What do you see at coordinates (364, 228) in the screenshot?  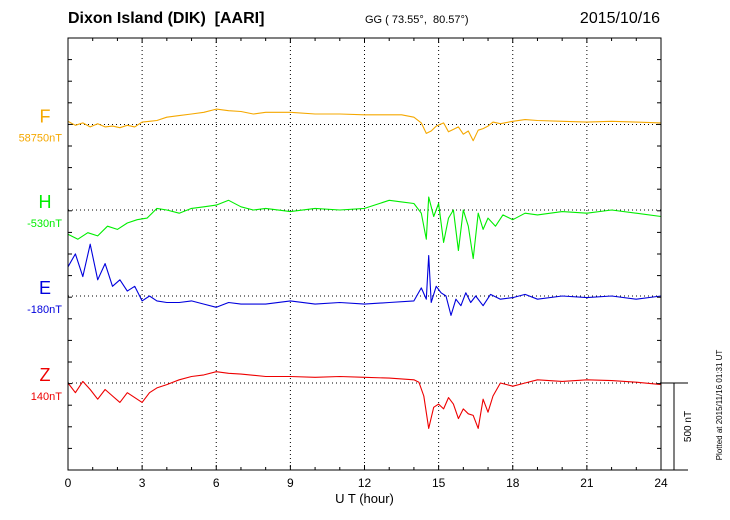 I see `series-line-h` at bounding box center [364, 228].